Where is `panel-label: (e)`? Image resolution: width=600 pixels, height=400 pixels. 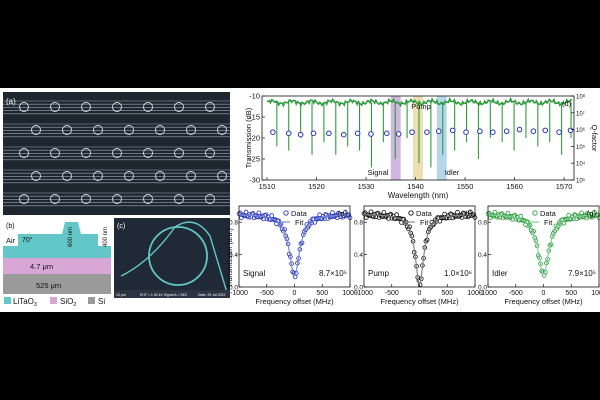
panel-label: (e) is located at coordinates (343, 213).